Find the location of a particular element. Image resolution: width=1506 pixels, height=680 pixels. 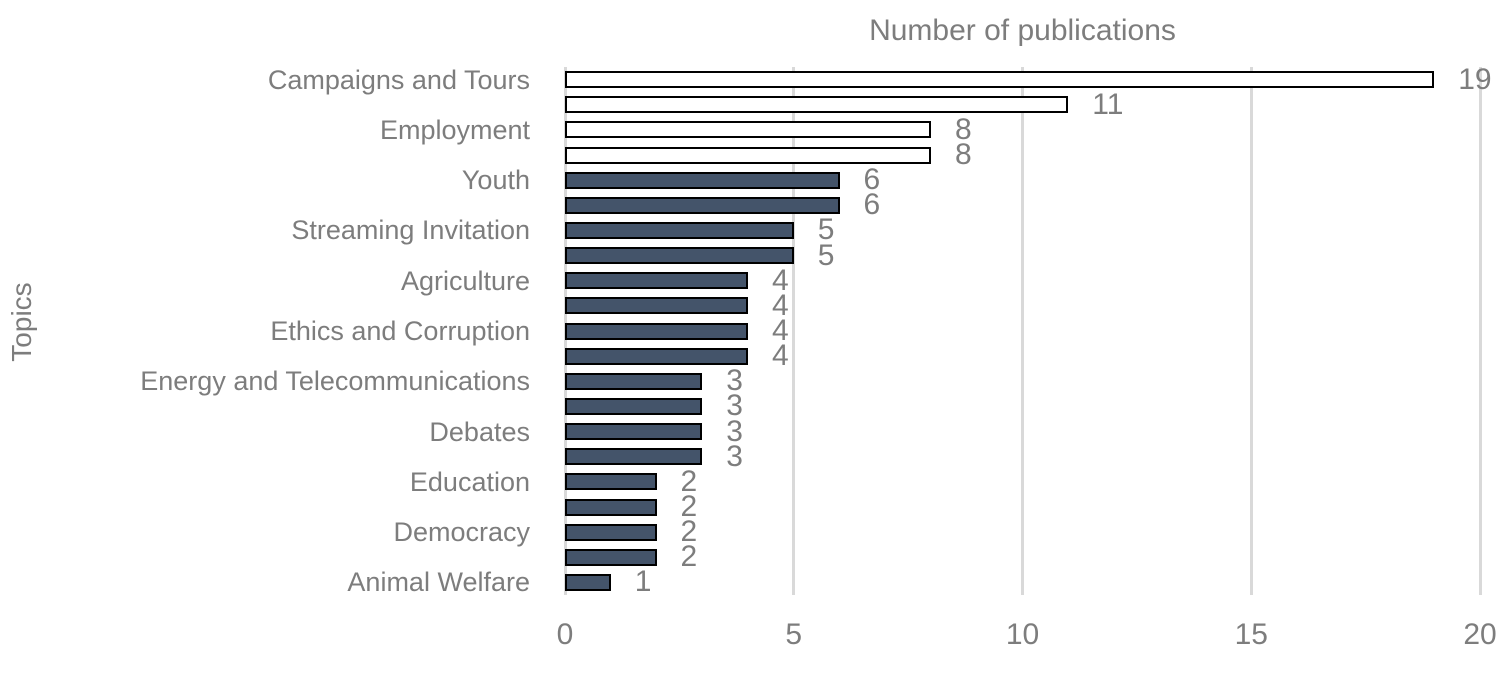

chart-title: Number of publications is located at coordinates (1022, 30).